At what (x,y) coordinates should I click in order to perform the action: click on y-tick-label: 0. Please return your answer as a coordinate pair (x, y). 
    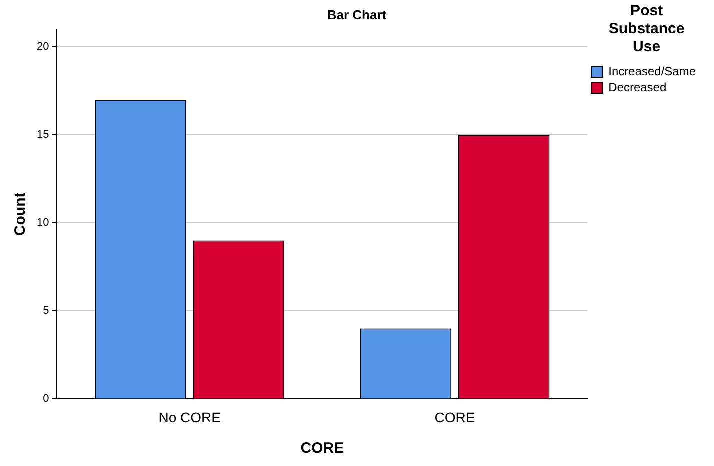
    Looking at the image, I should click on (46, 399).